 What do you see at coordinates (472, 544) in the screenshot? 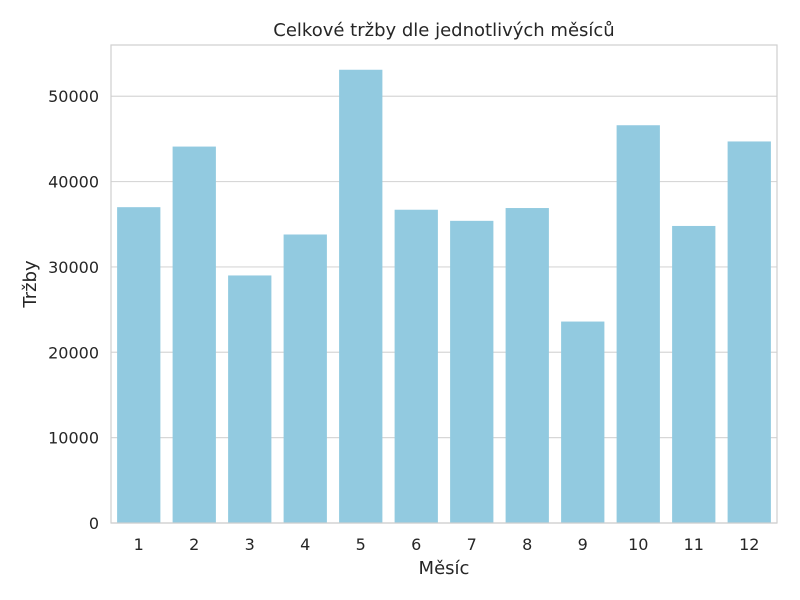
I see `x-tick-label: 7` at bounding box center [472, 544].